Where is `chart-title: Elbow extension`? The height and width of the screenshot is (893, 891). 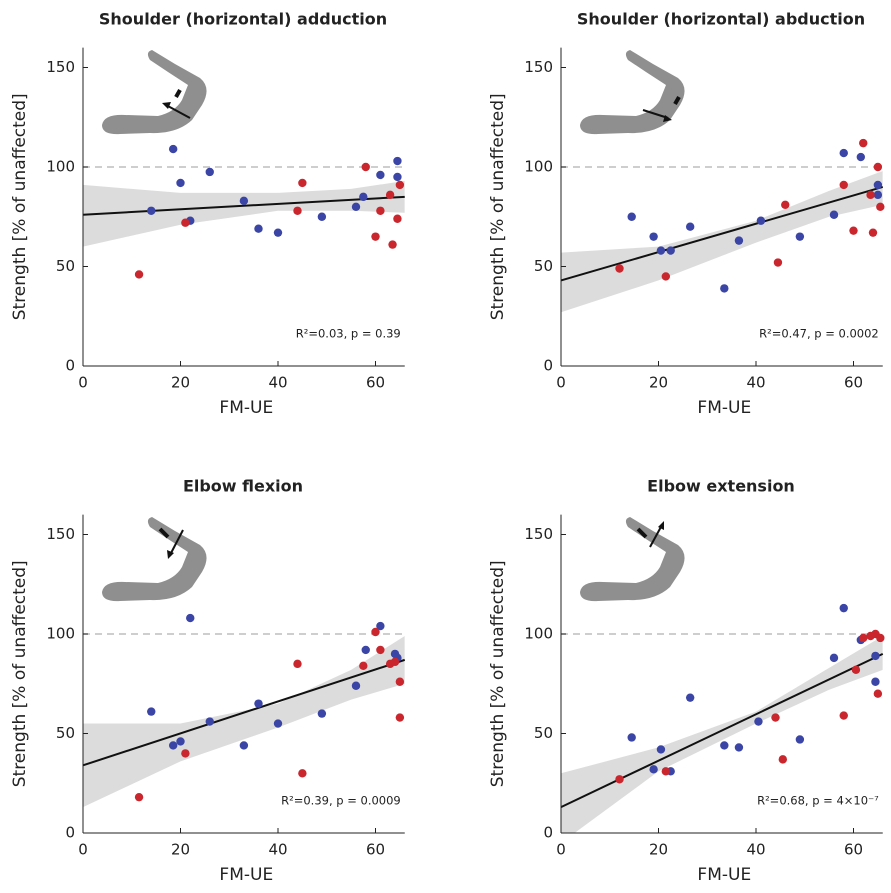
chart-title: Elbow extension is located at coordinates (721, 486).